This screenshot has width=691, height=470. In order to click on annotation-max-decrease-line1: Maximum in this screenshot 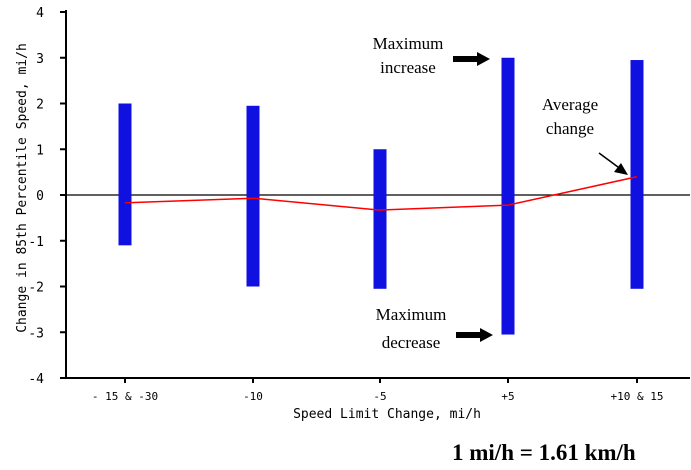, I will do `click(411, 314)`.